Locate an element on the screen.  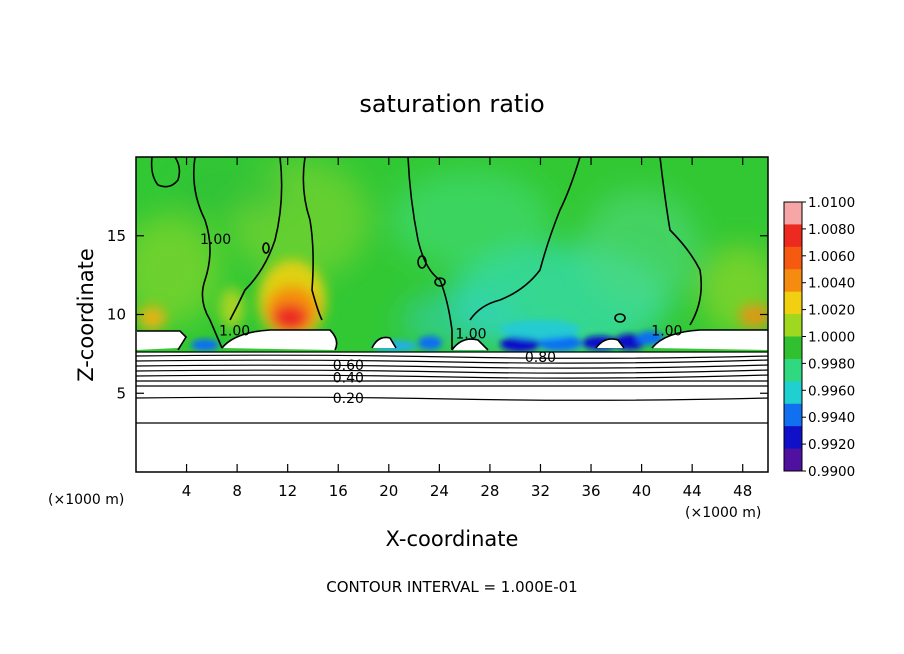
chart-title: saturation ratio is located at coordinates (451, 104).